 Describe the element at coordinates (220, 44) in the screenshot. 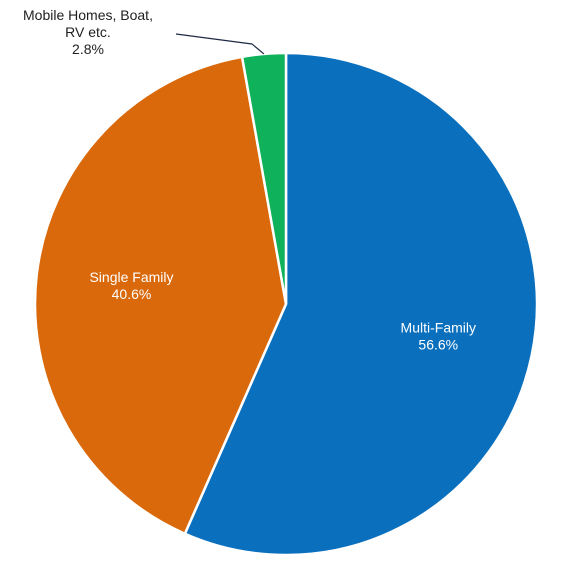

I see `leader-line-mobile-homes-boat-rv-etc` at that location.